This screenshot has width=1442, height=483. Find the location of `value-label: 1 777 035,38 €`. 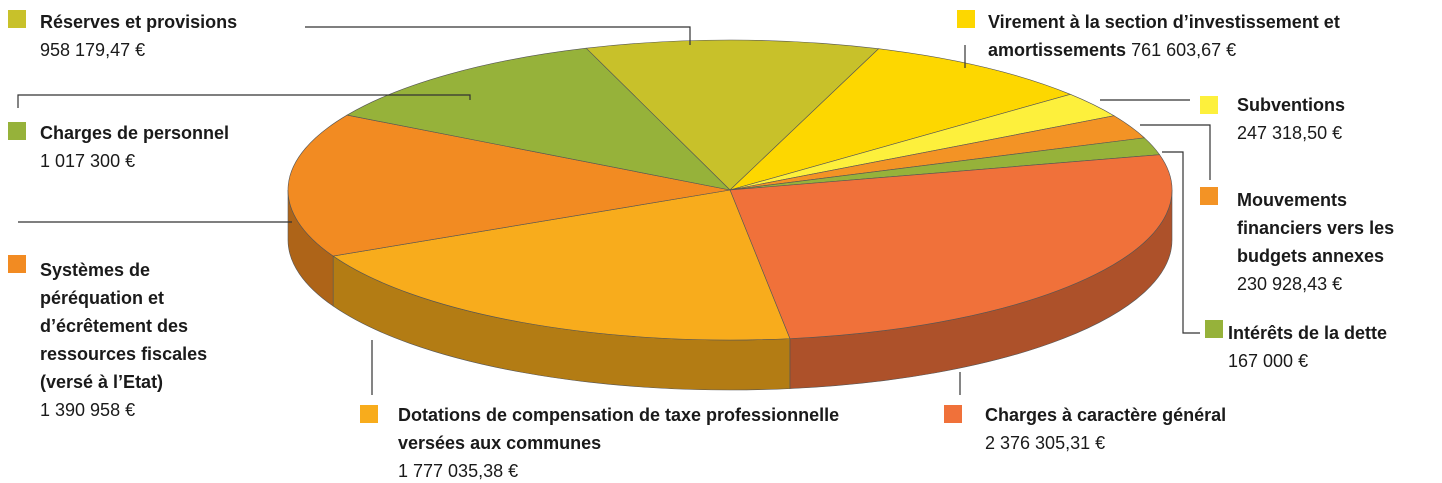

value-label: 1 777 035,38 € is located at coordinates (458, 471).